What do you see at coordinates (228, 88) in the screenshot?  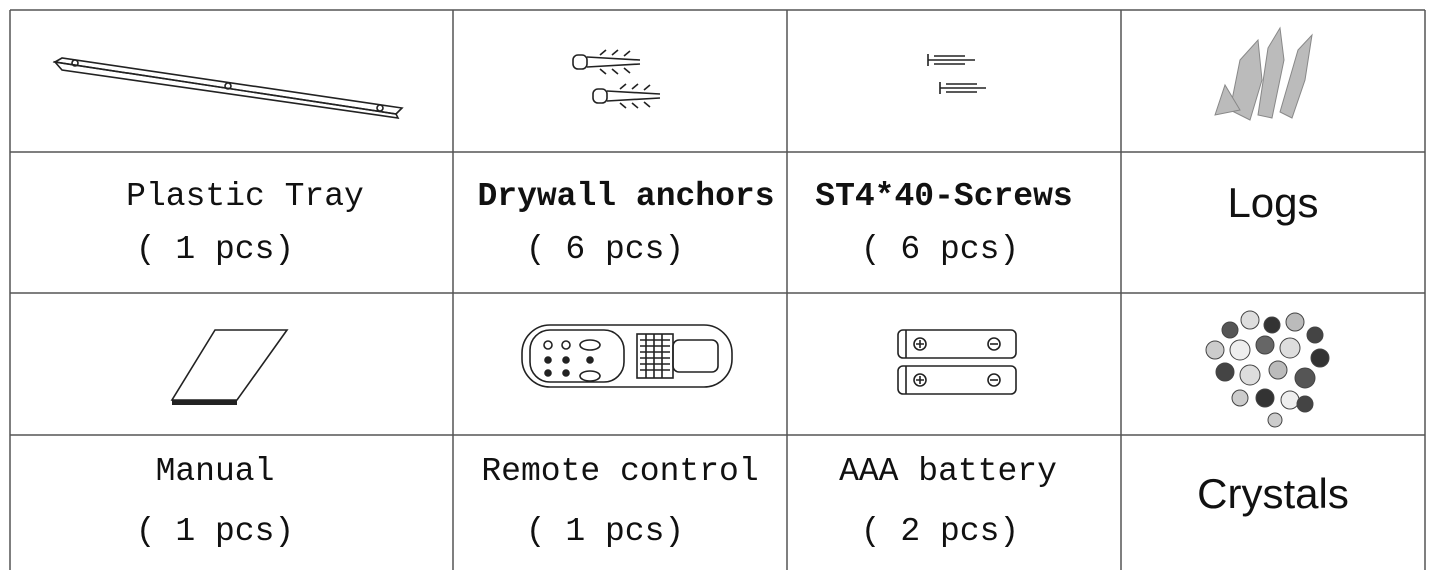 I see `tray-illustration` at bounding box center [228, 88].